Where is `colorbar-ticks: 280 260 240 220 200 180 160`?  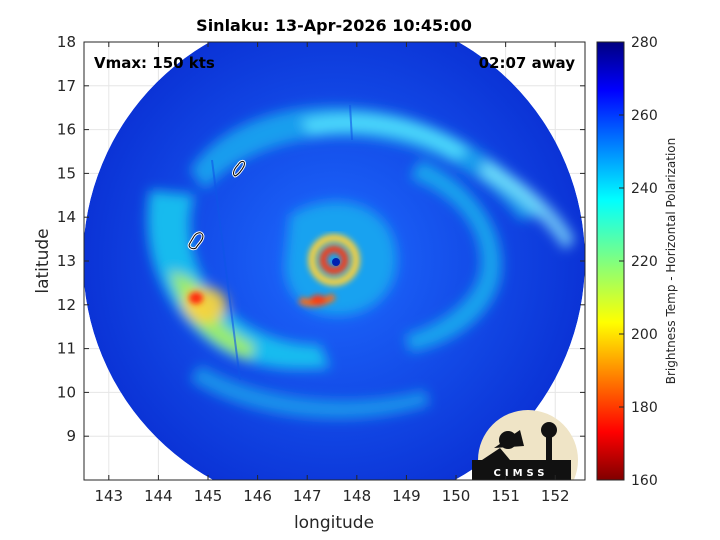 colorbar-ticks: 280 260 240 220 200 180 160 is located at coordinates (638, 262).